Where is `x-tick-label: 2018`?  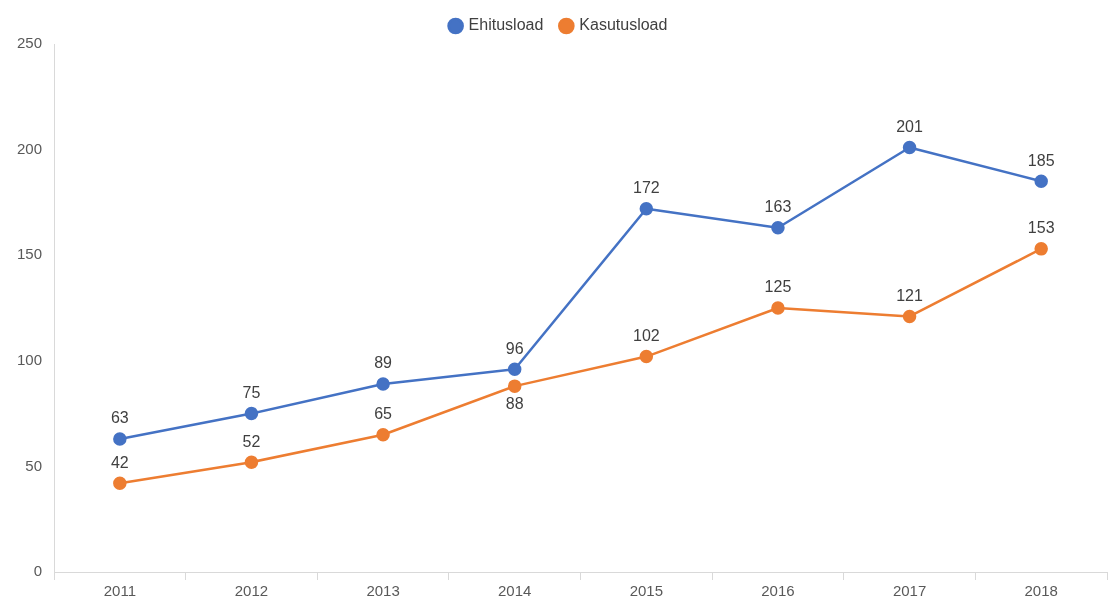 x-tick-label: 2018 is located at coordinates (1041, 591).